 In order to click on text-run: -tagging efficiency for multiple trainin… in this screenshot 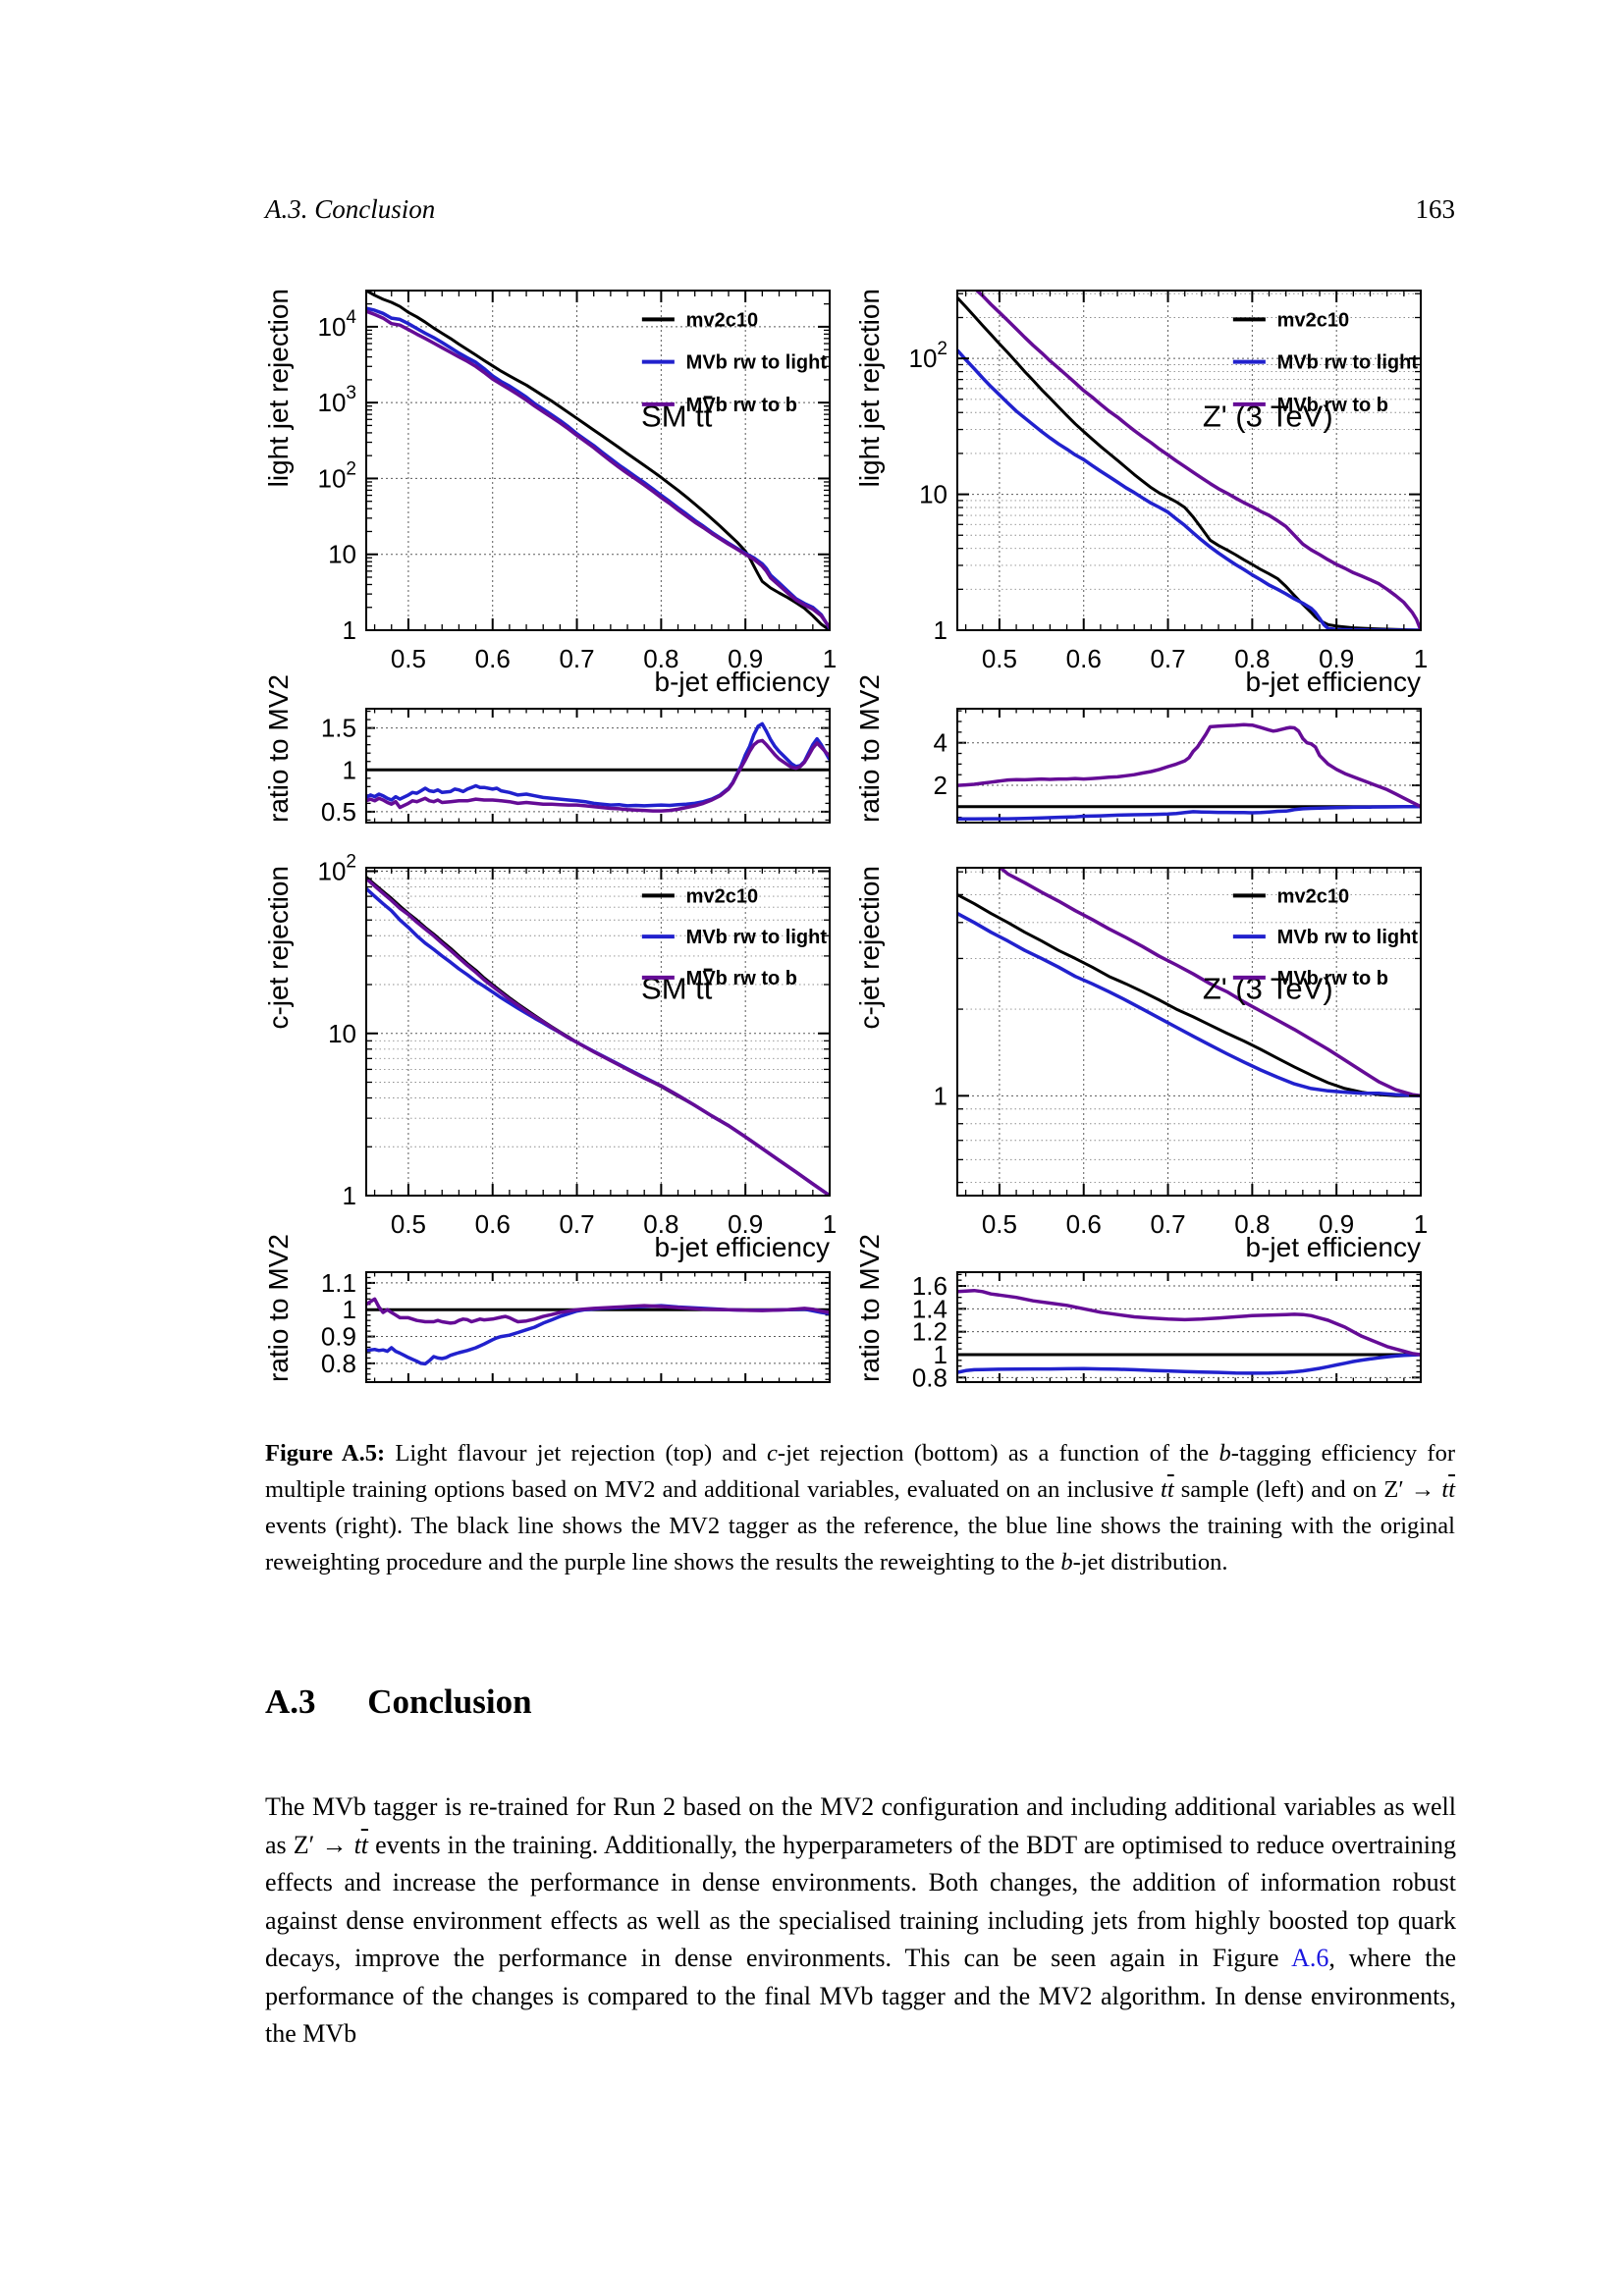, I will do `click(860, 1471)`.